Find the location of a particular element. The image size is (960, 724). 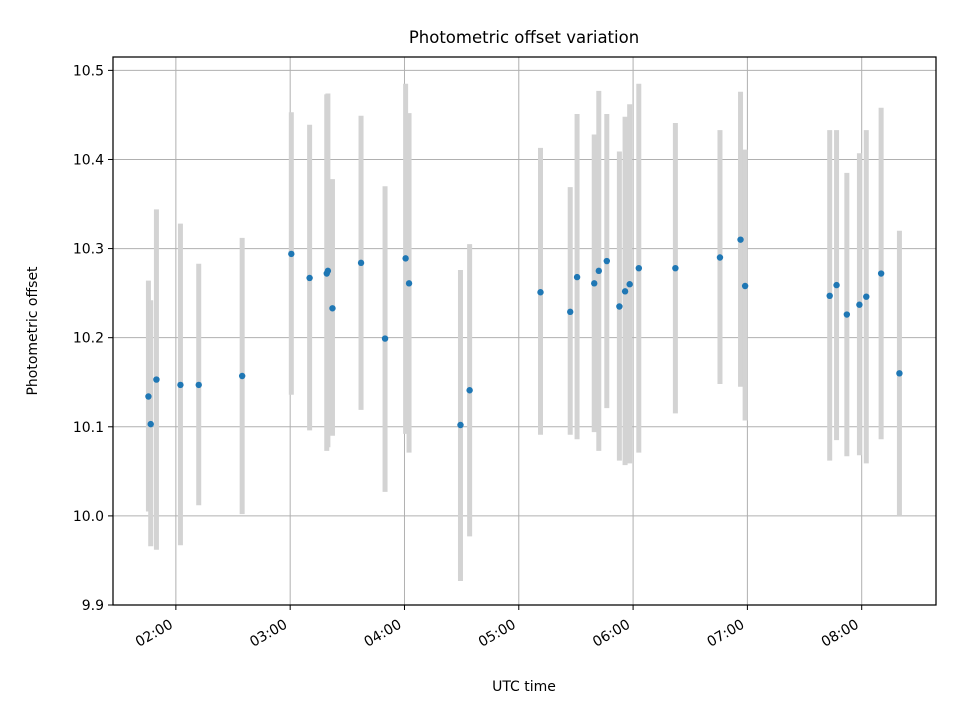

y-tick-label: 10.0 is located at coordinates (88, 517).